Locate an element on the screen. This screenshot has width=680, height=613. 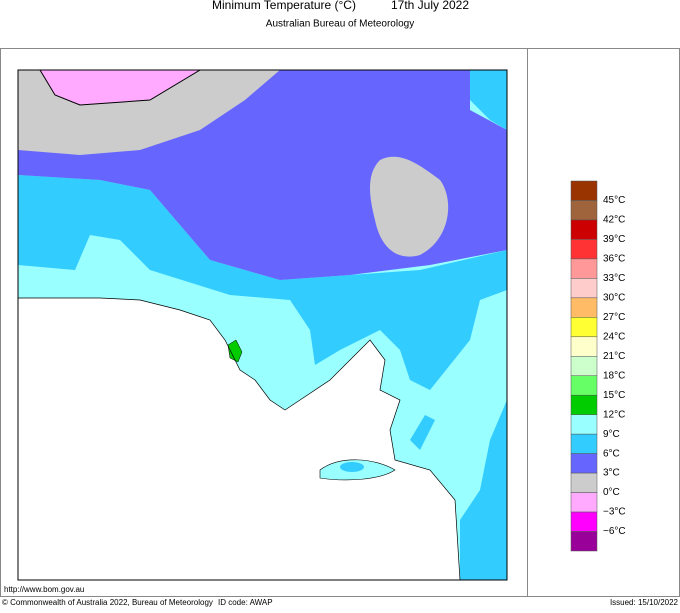
legend-label: 42°C is located at coordinates (614, 220).